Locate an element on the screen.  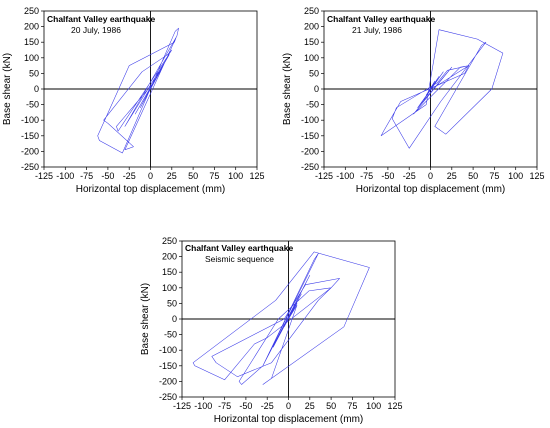
x-tick-label-3: -50 is located at coordinates (245, 406).